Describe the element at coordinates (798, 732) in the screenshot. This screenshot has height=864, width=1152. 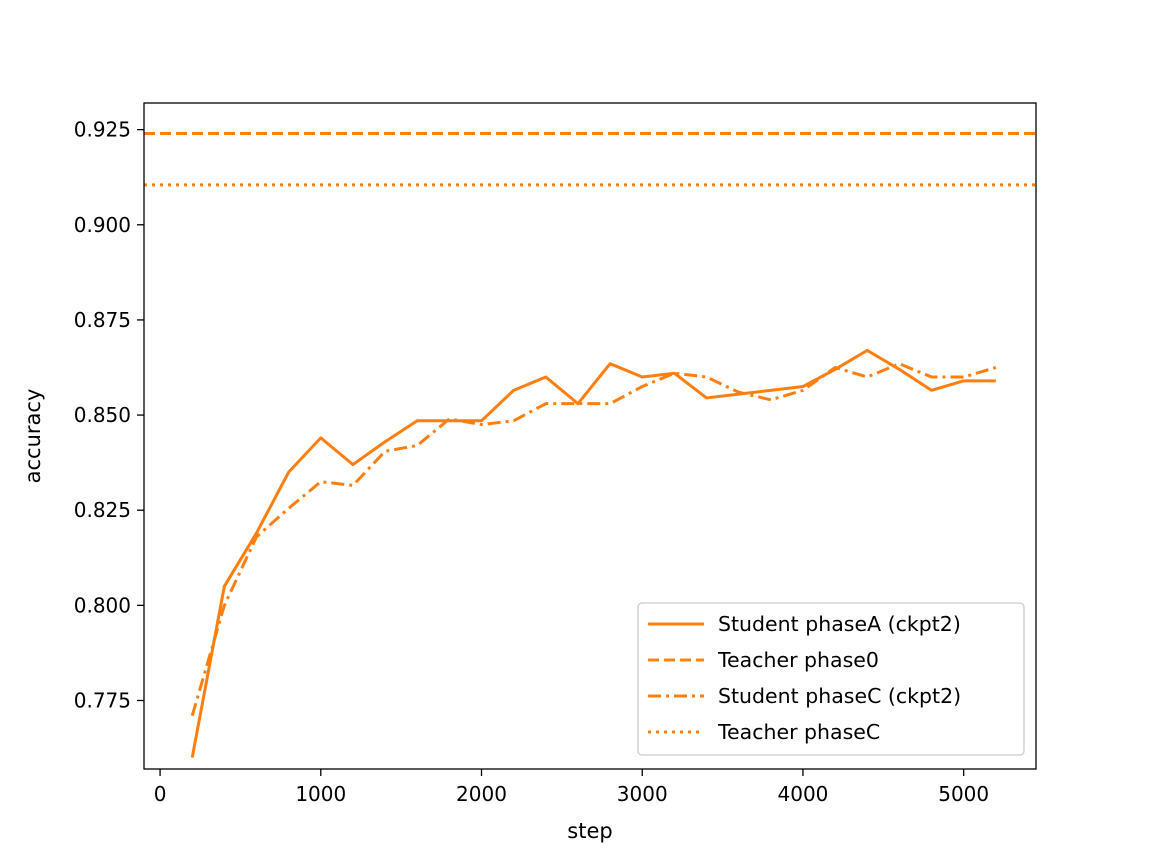
I see `legend-label-3: Teacher phaseC` at that location.